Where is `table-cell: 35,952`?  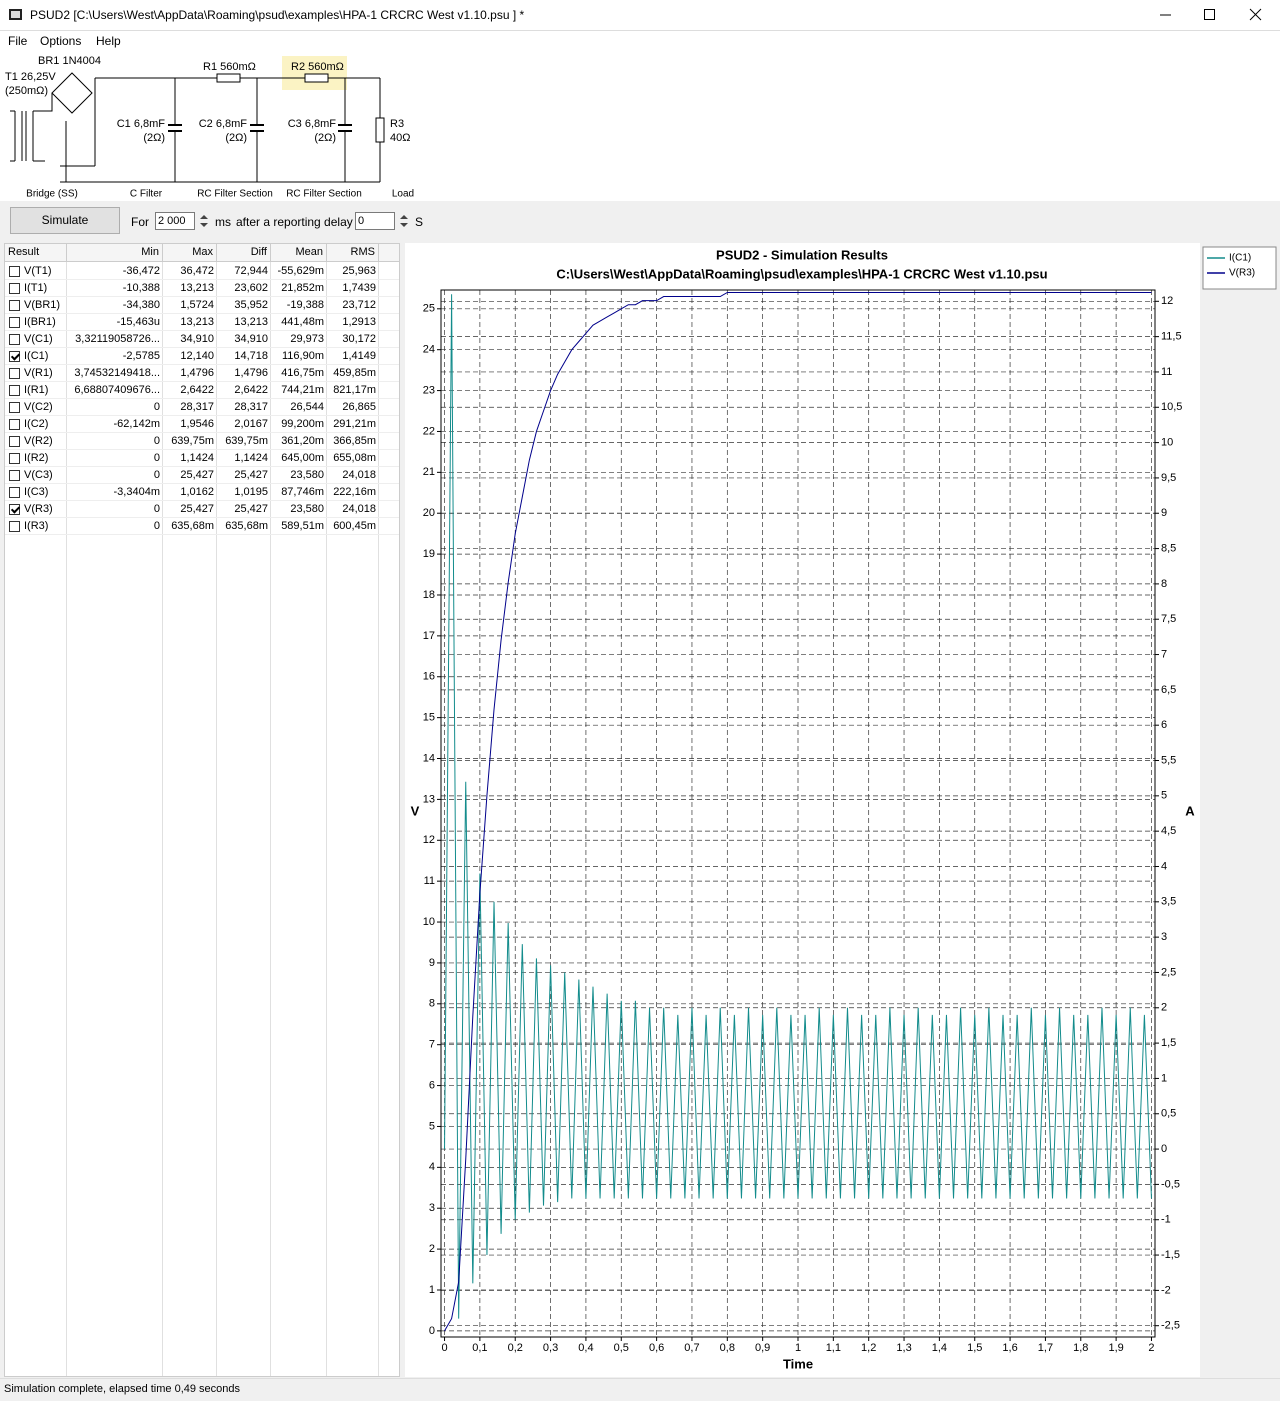 table-cell: 35,952 is located at coordinates (251, 305).